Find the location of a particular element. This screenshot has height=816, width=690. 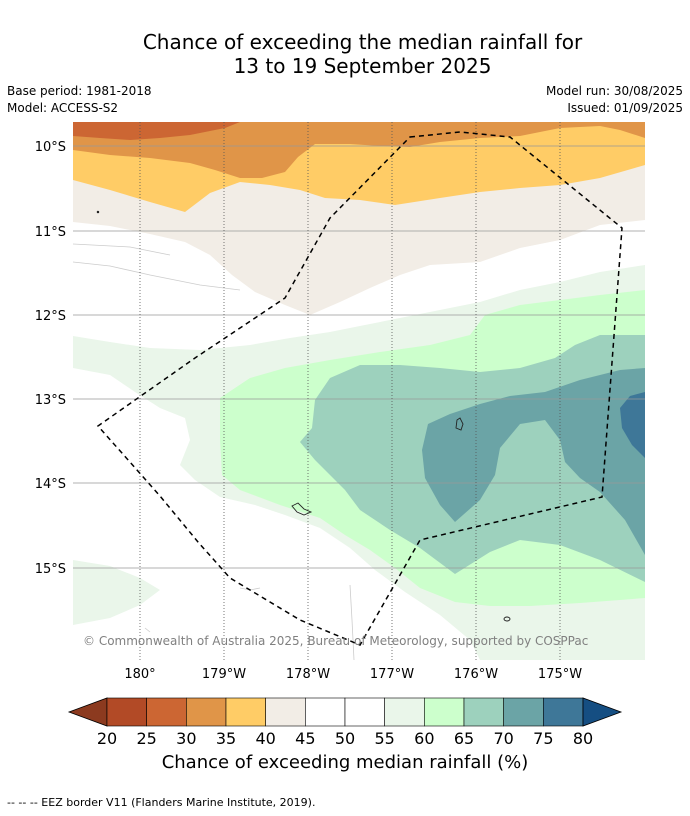

island-small is located at coordinates (507, 619).